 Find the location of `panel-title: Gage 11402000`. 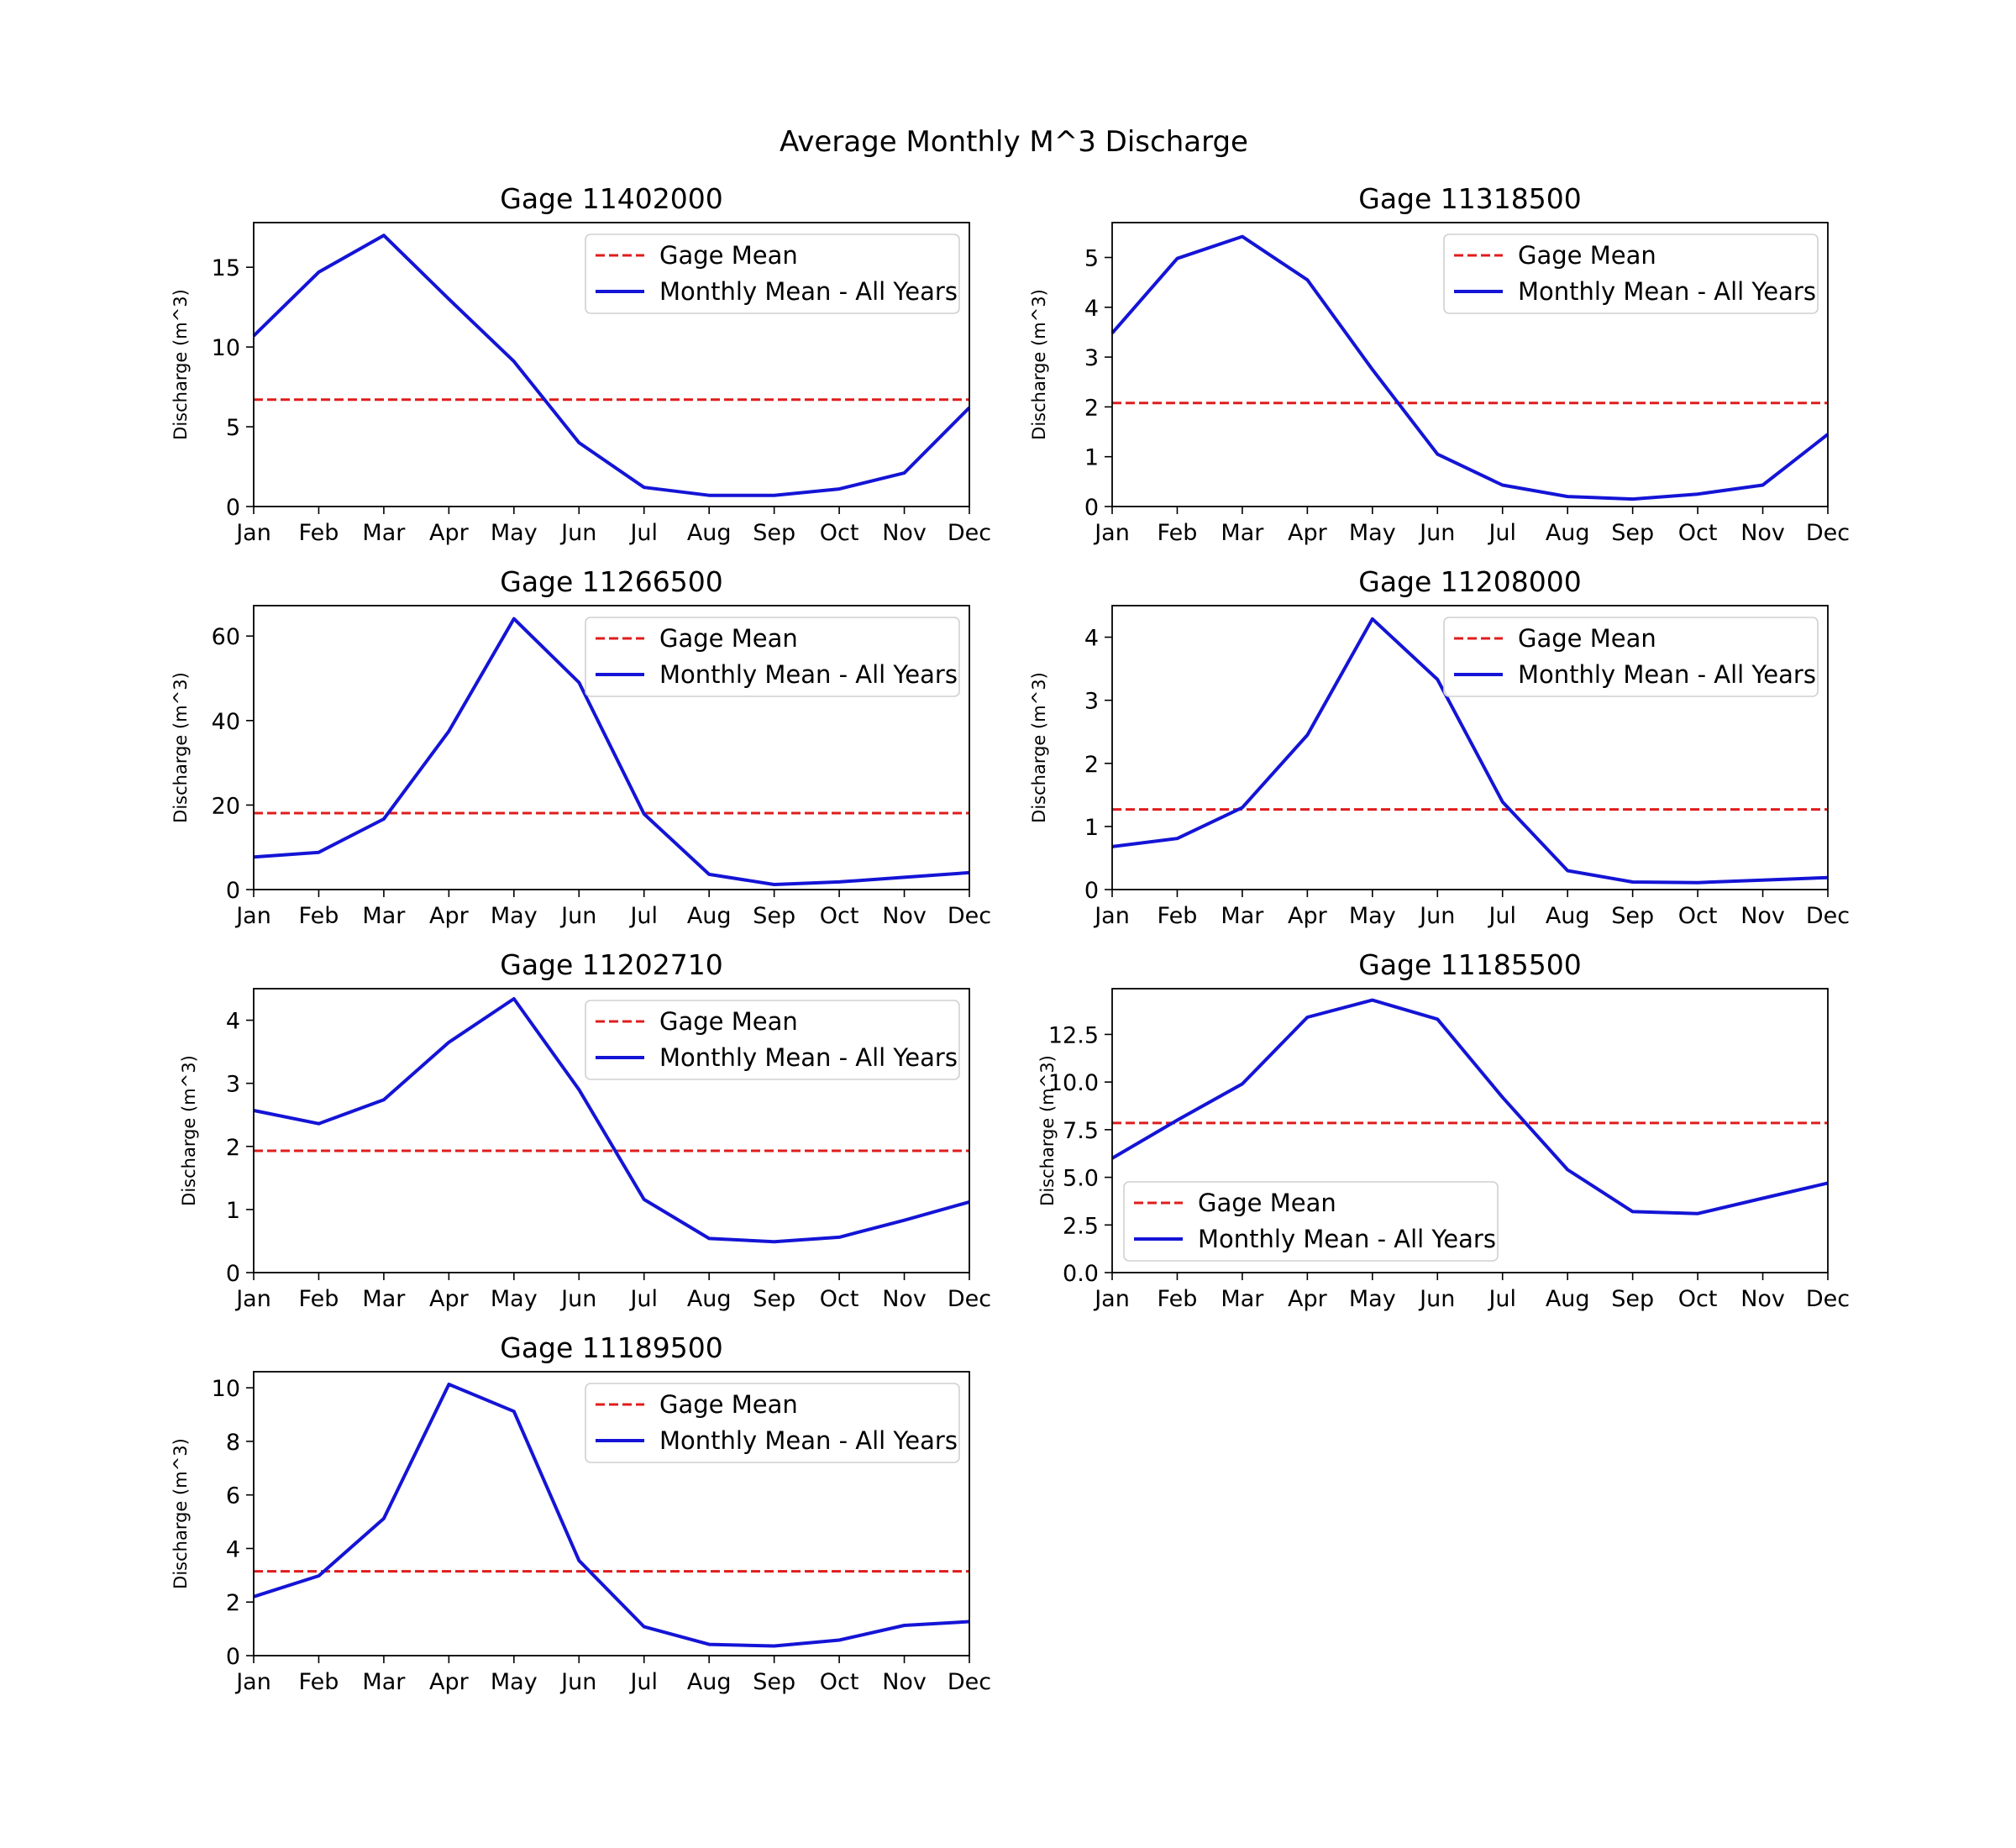

panel-title: Gage 11402000 is located at coordinates (611, 198).